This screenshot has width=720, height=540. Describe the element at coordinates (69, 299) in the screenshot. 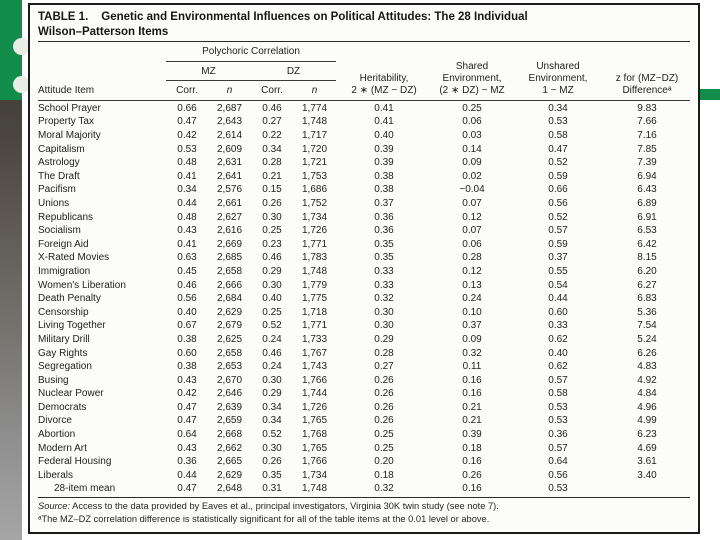

I see `attitude-item-cell: Death Penalty` at that location.